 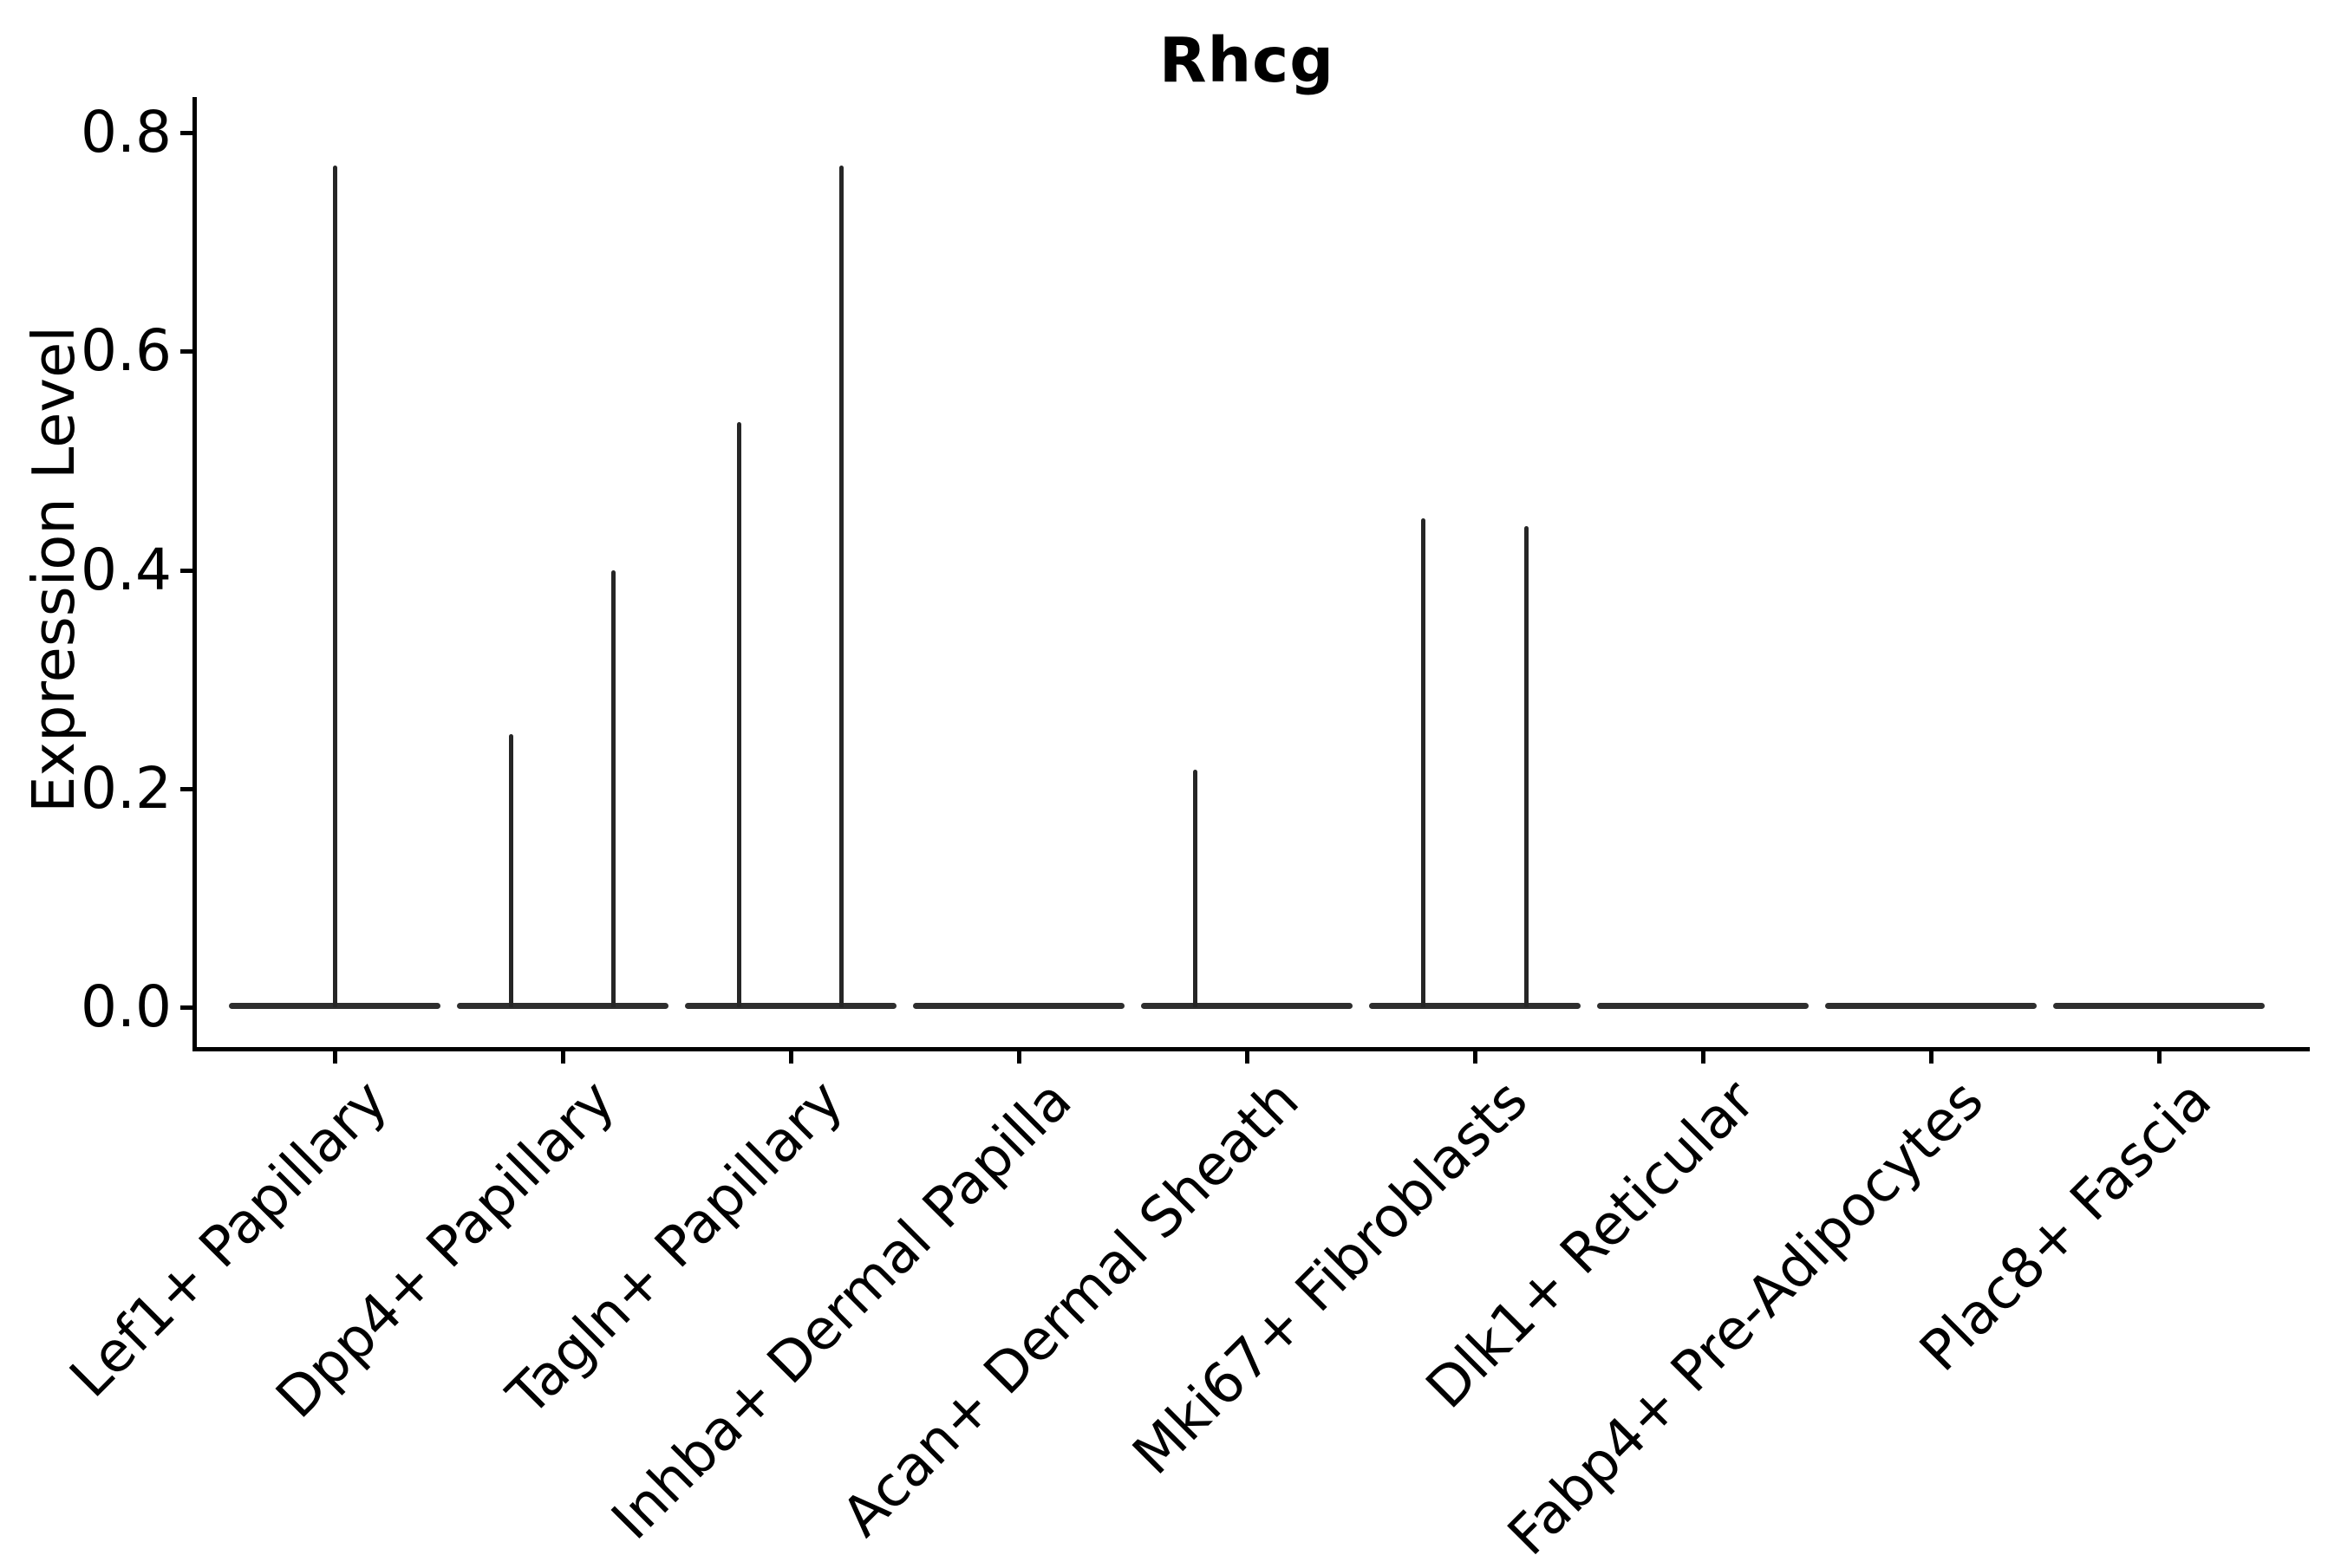 I want to click on x-category-label: Mki67+ Fibroblasts, so click(x=1330, y=1277).